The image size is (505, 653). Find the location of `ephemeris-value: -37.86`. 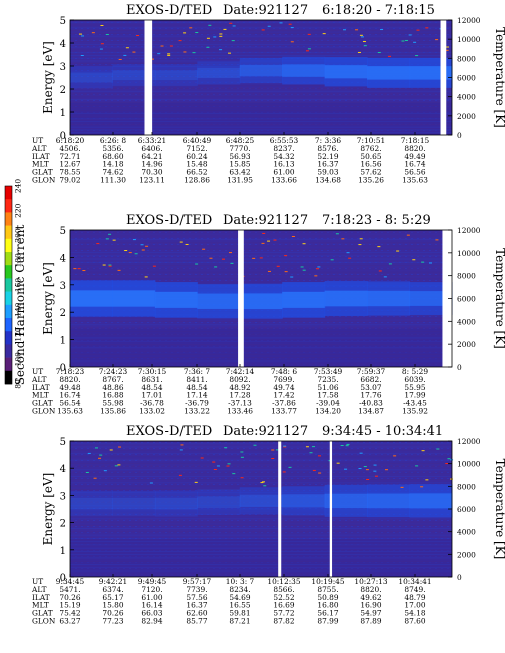

ephemeris-value: -37.86 is located at coordinates (284, 403).